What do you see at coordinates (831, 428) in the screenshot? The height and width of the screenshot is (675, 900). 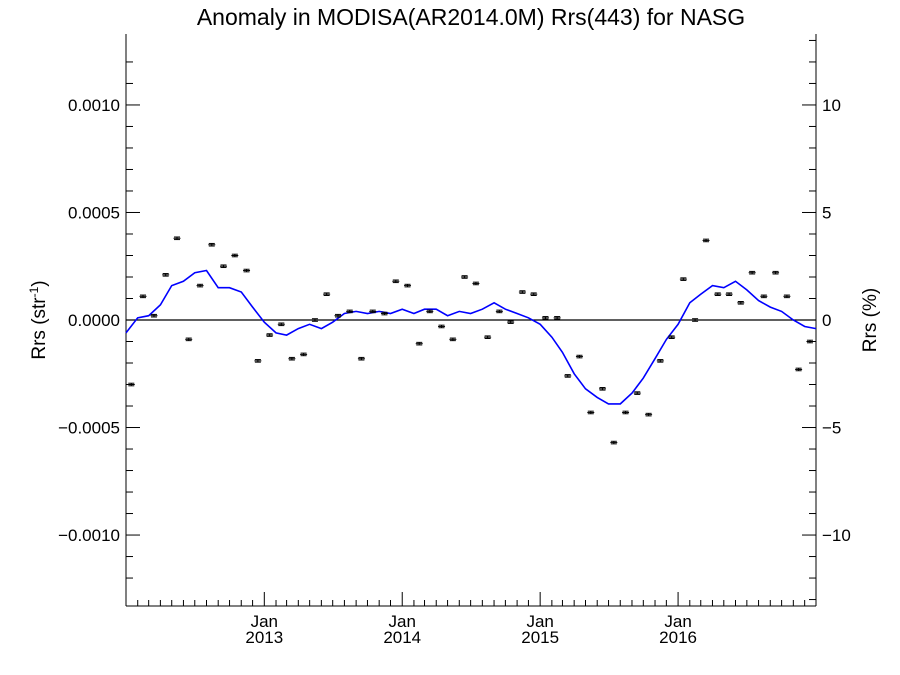 I see `y-right-tick-label: −5` at bounding box center [831, 428].